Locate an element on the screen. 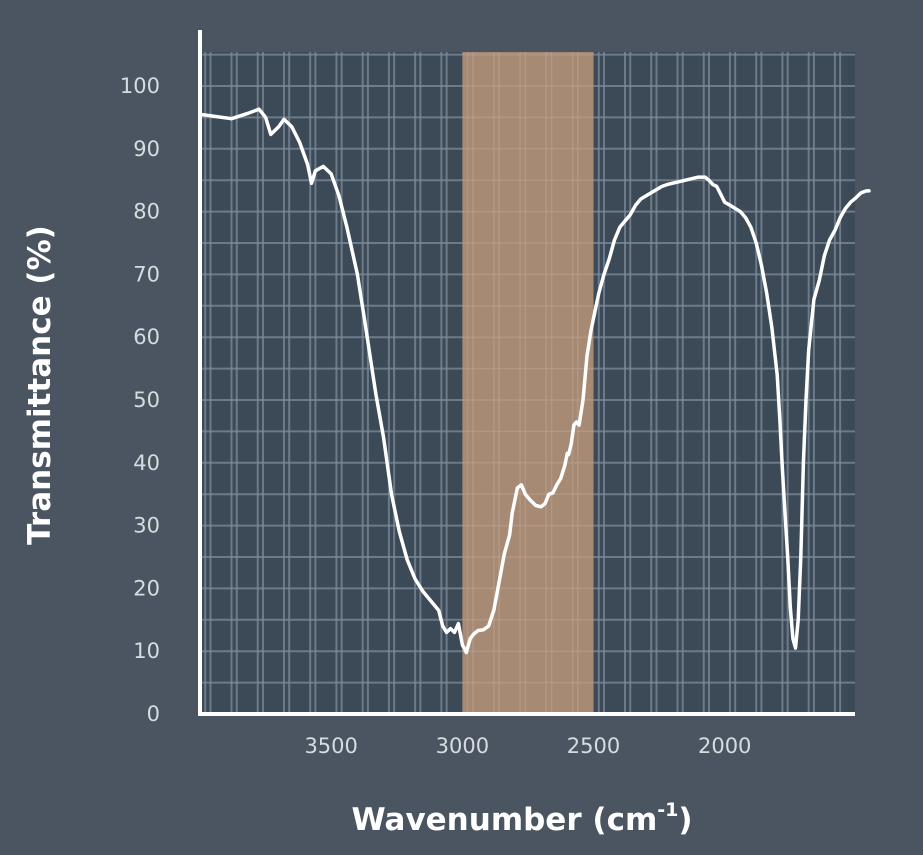 The image size is (923, 855). x-tick-label: 2000 is located at coordinates (724, 746).